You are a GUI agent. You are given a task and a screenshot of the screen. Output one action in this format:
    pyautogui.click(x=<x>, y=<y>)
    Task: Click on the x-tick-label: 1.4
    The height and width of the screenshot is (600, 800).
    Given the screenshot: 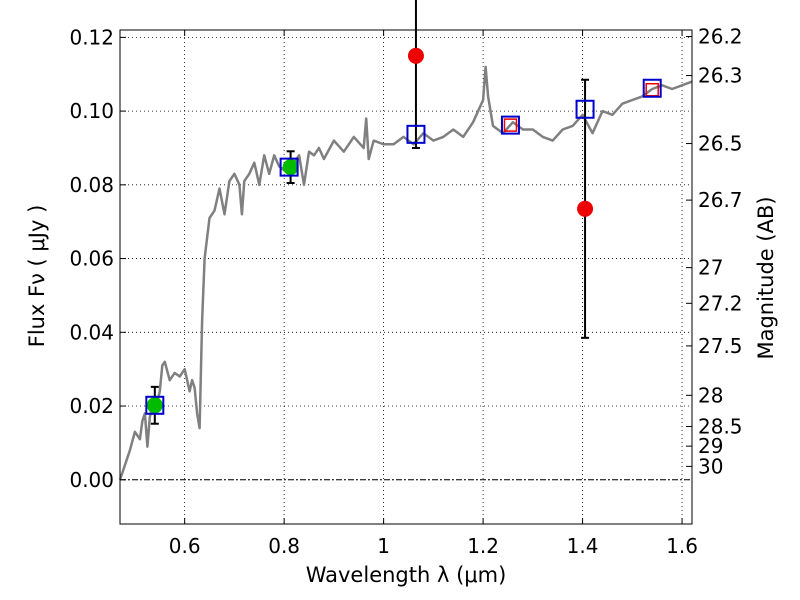 What is the action you would take?
    pyautogui.click(x=583, y=546)
    